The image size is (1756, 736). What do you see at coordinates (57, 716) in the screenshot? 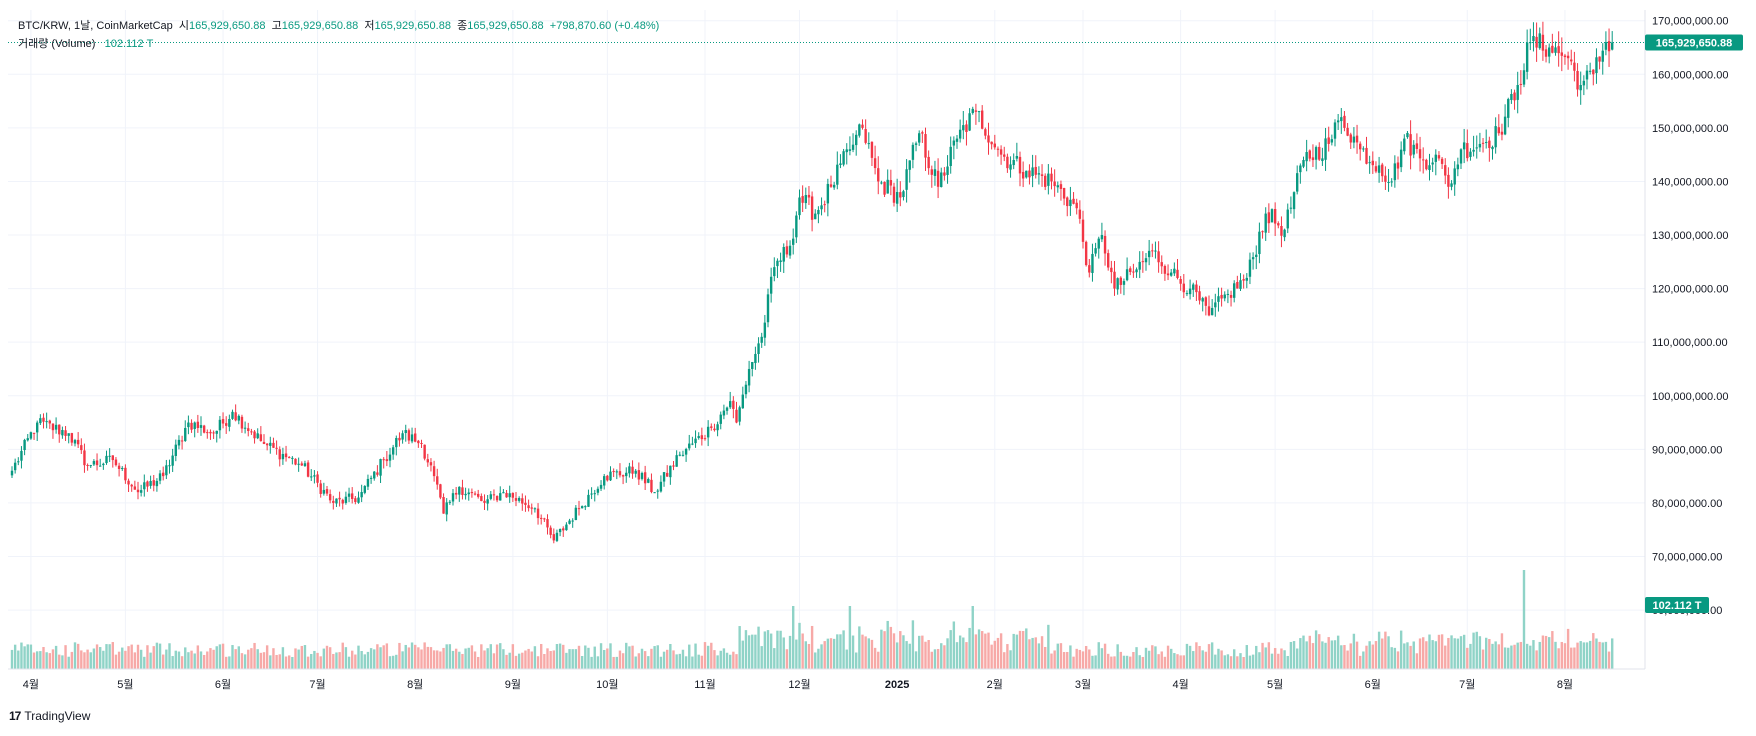
I see `tradingview-logo-text: TradingView` at bounding box center [57, 716].